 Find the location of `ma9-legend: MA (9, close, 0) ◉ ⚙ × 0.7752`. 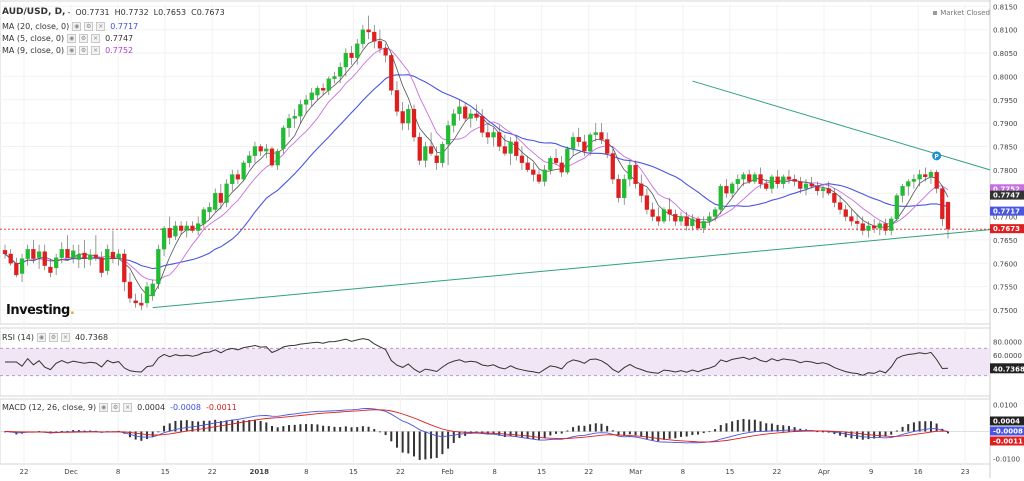

ma9-legend: MA (9, close, 0) ◉ ⚙ × 0.7752 is located at coordinates (67, 50).